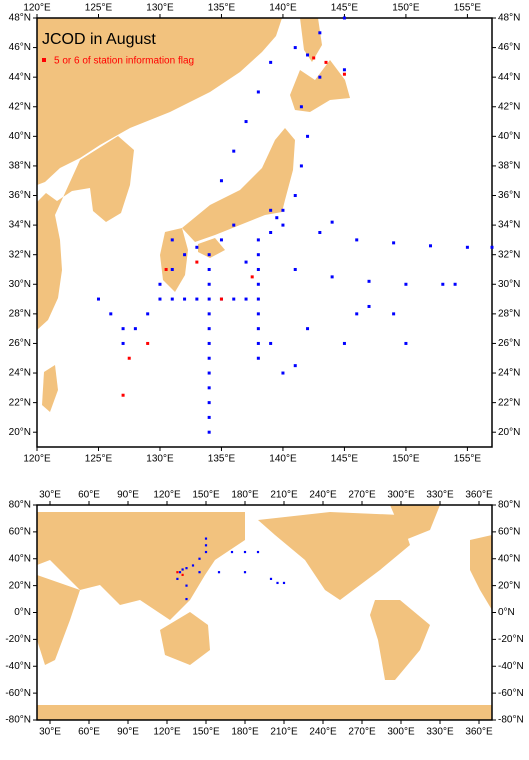  I want to click on x-tick-label: 140°E, so click(283, 8).